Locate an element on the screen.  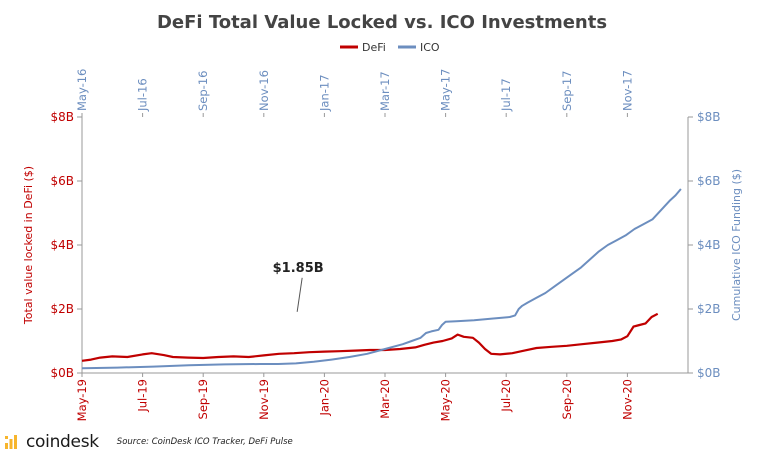
x-top-tick-label: May-17 is located at coordinates (446, 90).